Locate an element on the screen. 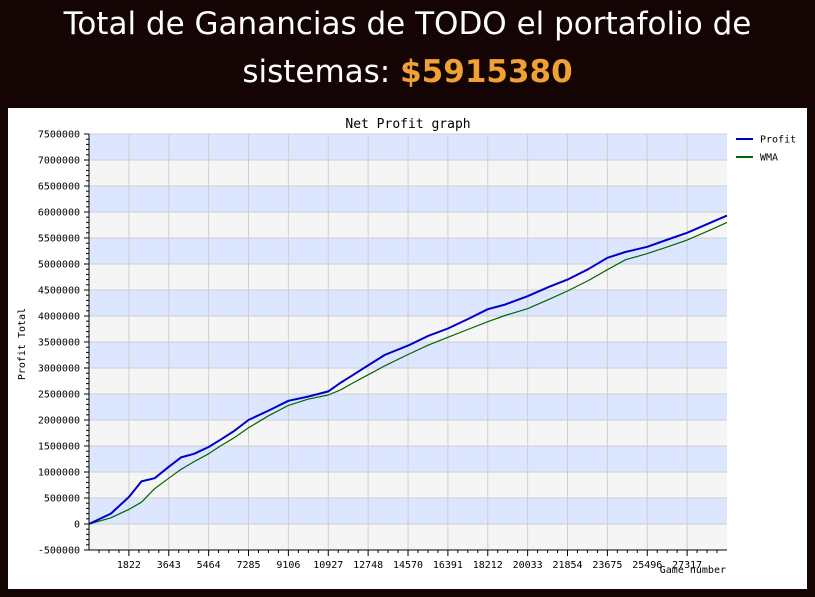 This screenshot has height=597, width=815. header-title-line2: sistemas: $5915380 is located at coordinates (407, 72).